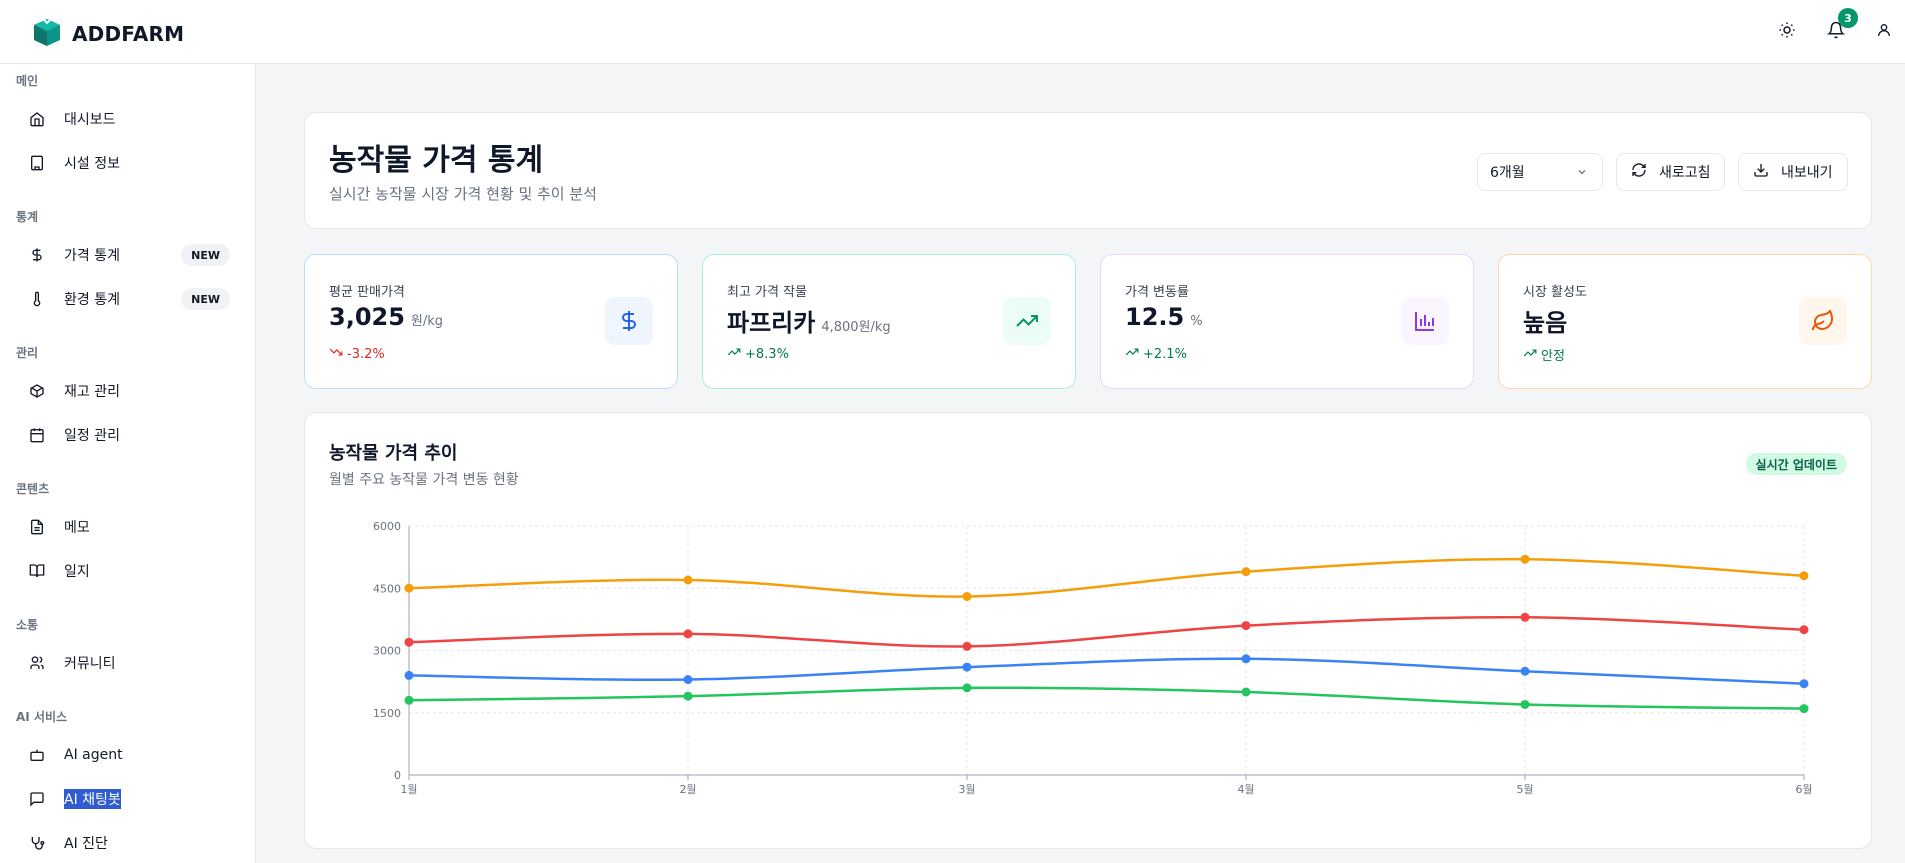 This screenshot has width=1905, height=863. What do you see at coordinates (408, 789) in the screenshot?
I see `x-tick-label: 1월` at bounding box center [408, 789].